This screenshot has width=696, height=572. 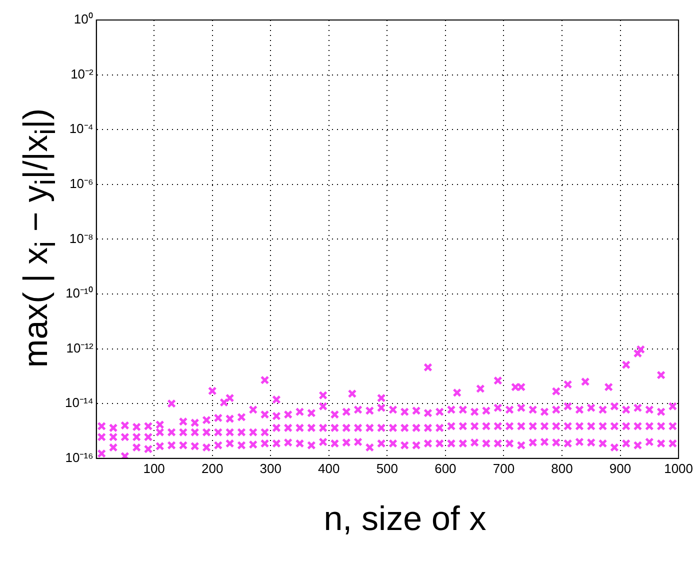 I want to click on y-tick-label: 10⁻¹⁴, so click(x=79, y=402).